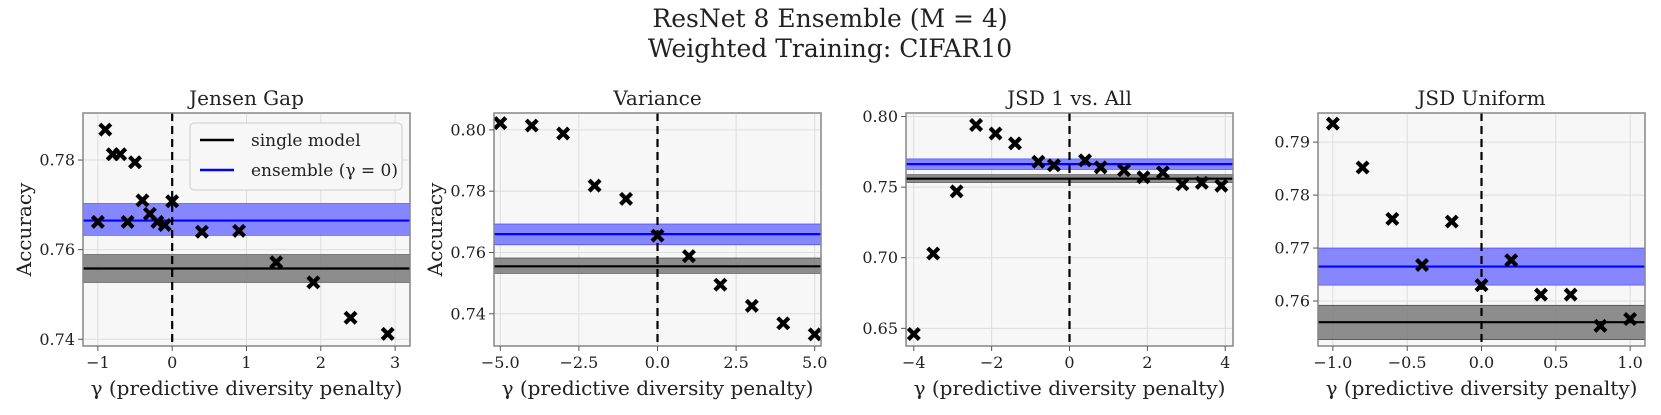 The width and height of the screenshot is (1661, 415). What do you see at coordinates (468, 129) in the screenshot?
I see `y-tick-label: 0.80` at bounding box center [468, 129].